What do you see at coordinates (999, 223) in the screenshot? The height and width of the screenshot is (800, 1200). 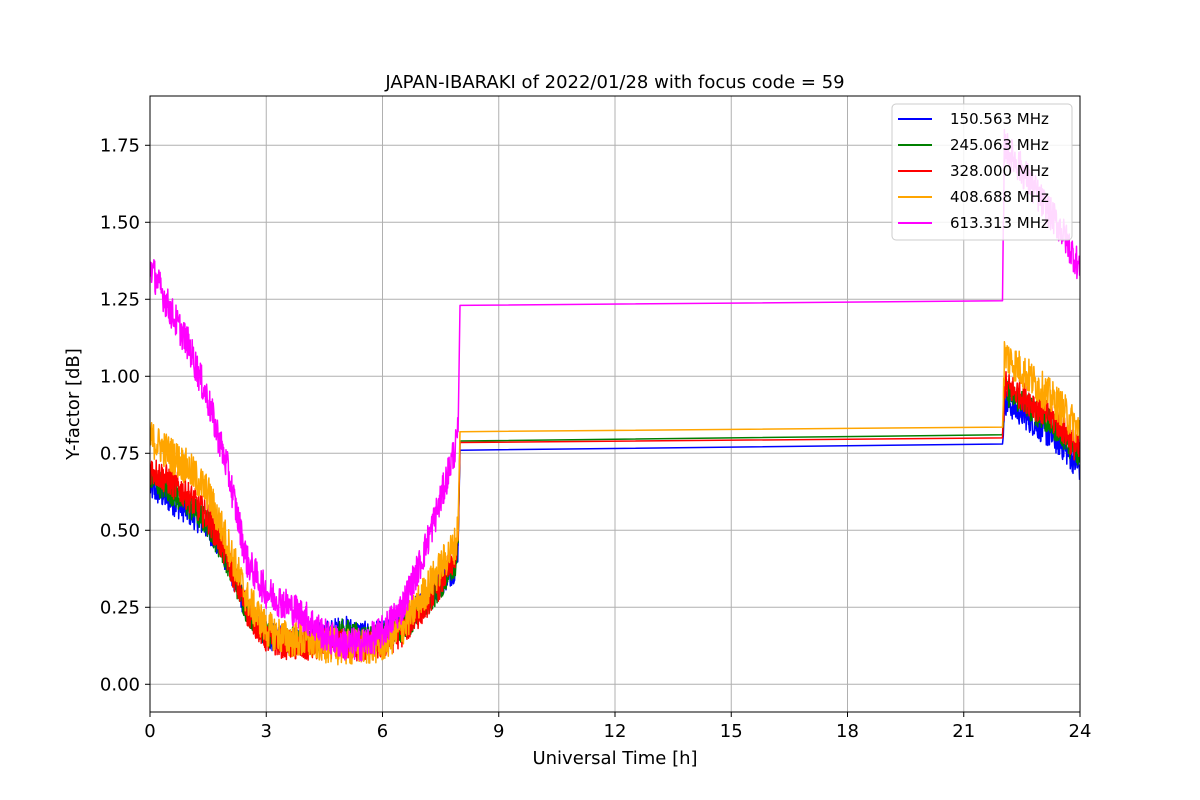 I see `legend-entry: 613.313 MHz` at bounding box center [999, 223].